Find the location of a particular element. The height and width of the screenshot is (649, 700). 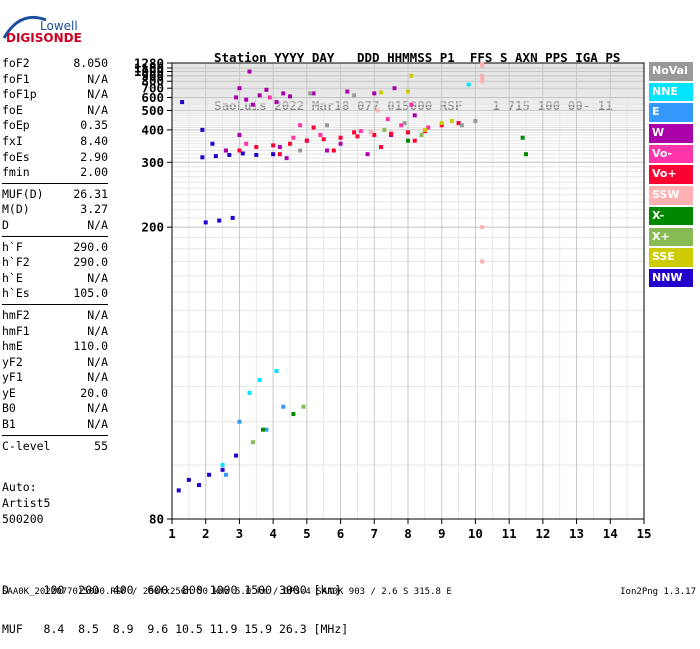

param-name: M(D) is located at coordinates (16, 209).